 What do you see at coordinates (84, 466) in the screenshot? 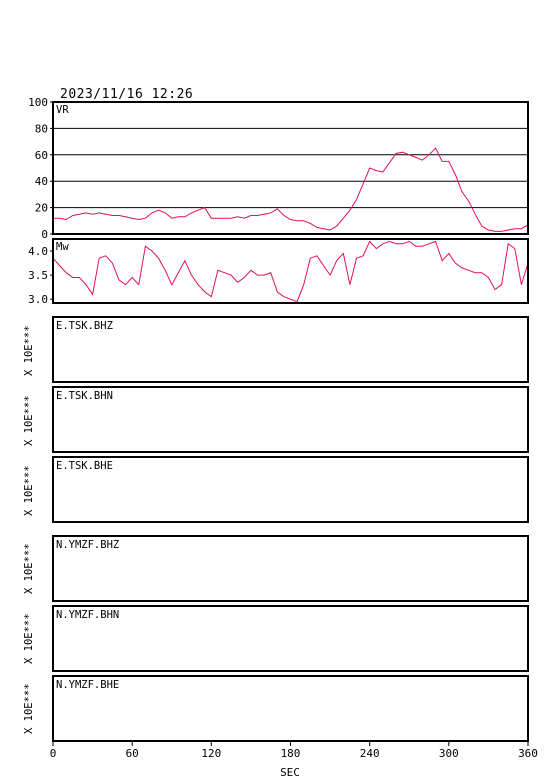
I see `waveform-station-label: E.TSK.BHE` at bounding box center [84, 466].